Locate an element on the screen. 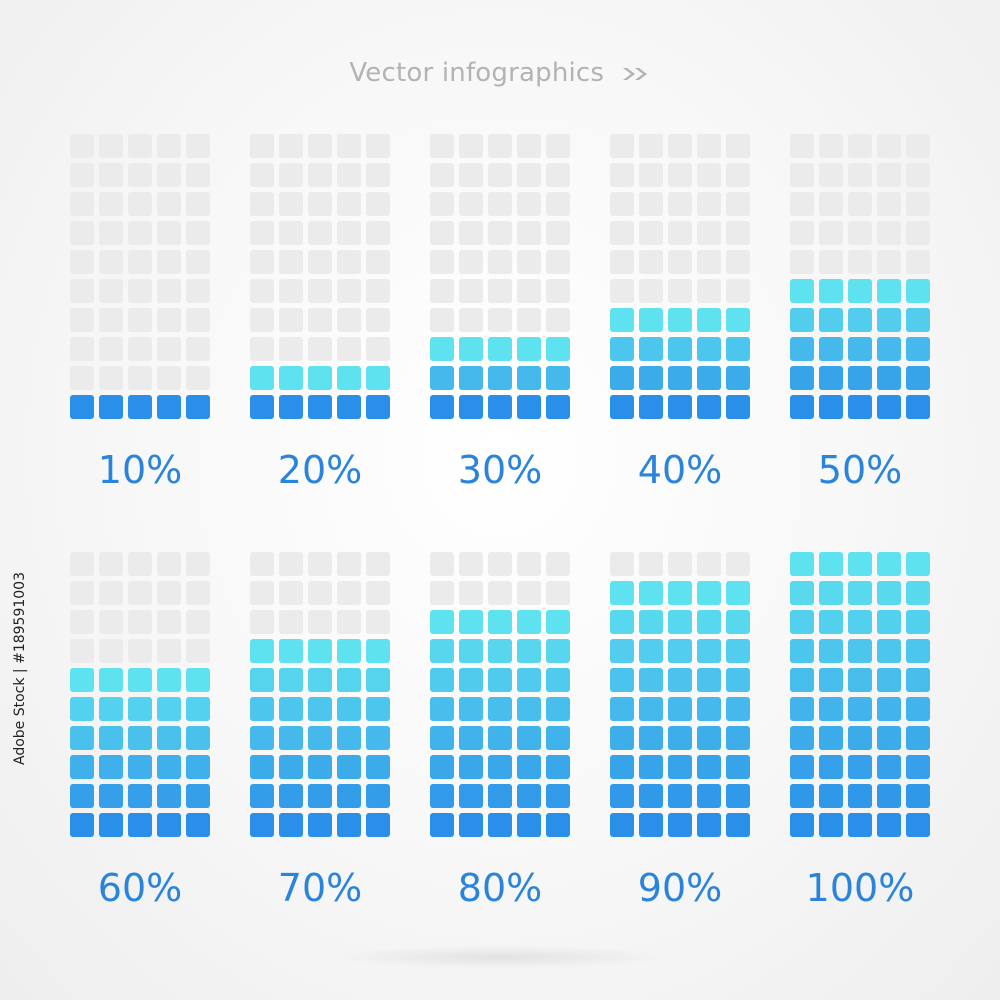  meter-label: 80% is located at coordinates (500, 888).